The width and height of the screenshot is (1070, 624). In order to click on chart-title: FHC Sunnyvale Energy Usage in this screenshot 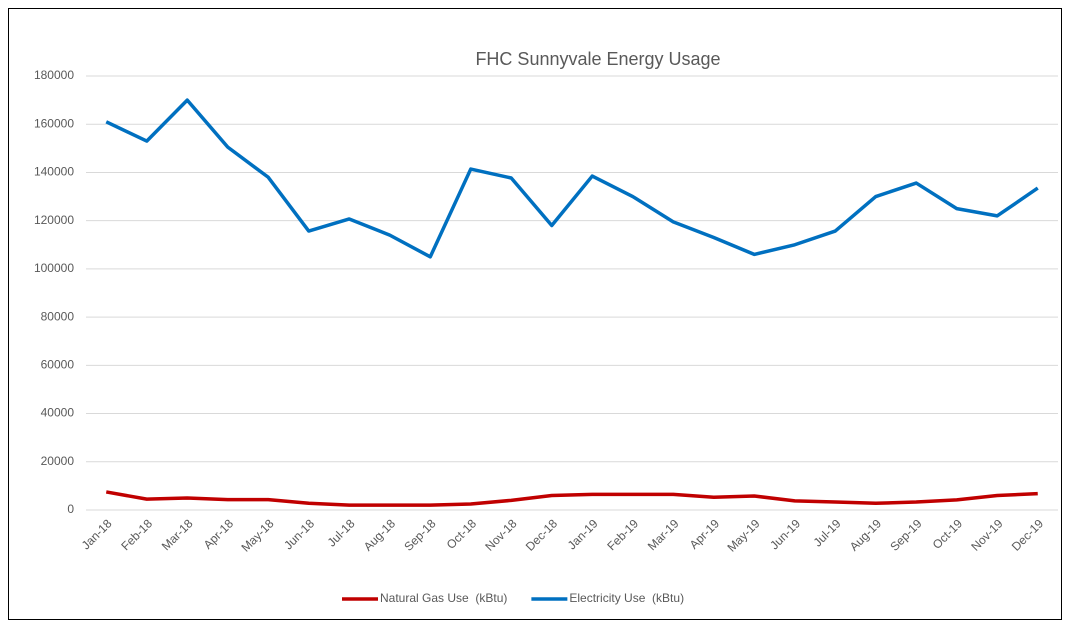, I will do `click(597, 59)`.